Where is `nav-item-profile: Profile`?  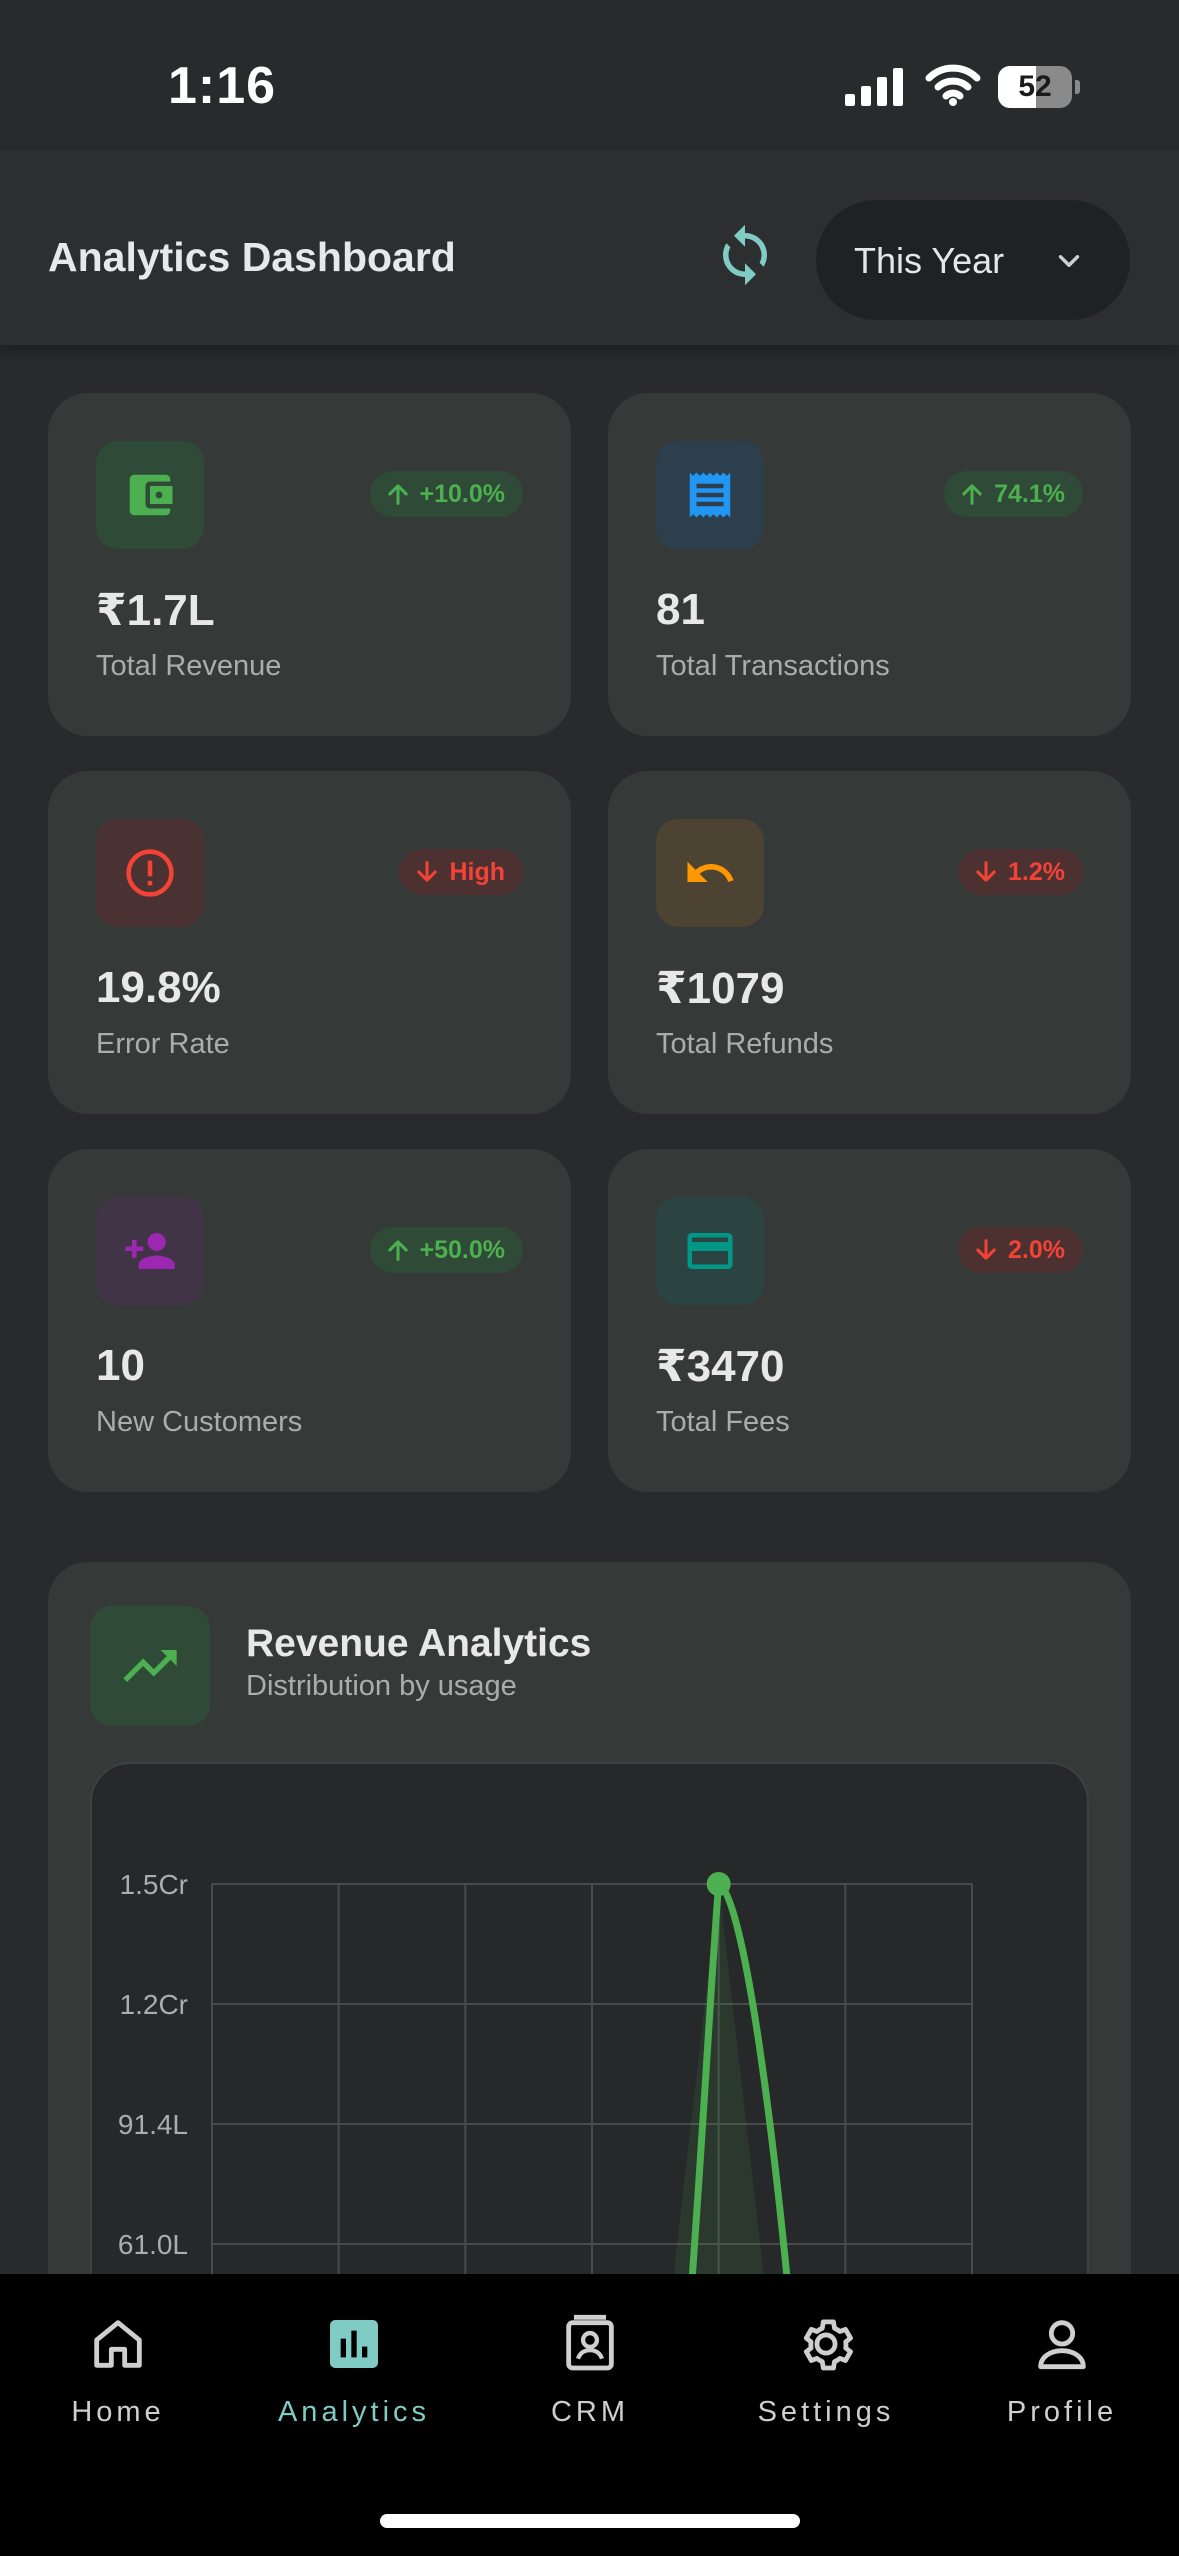 nav-item-profile: Profile is located at coordinates (1061, 2359).